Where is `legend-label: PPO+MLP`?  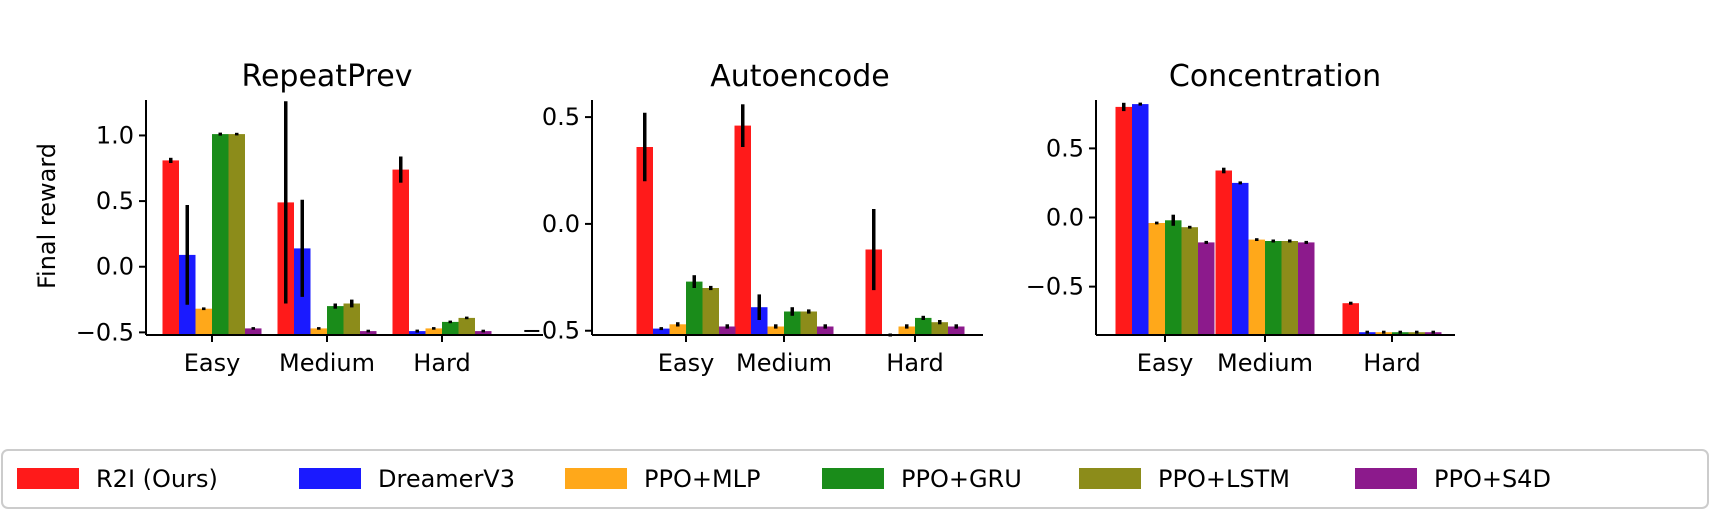
legend-label: PPO+MLP is located at coordinates (702, 479).